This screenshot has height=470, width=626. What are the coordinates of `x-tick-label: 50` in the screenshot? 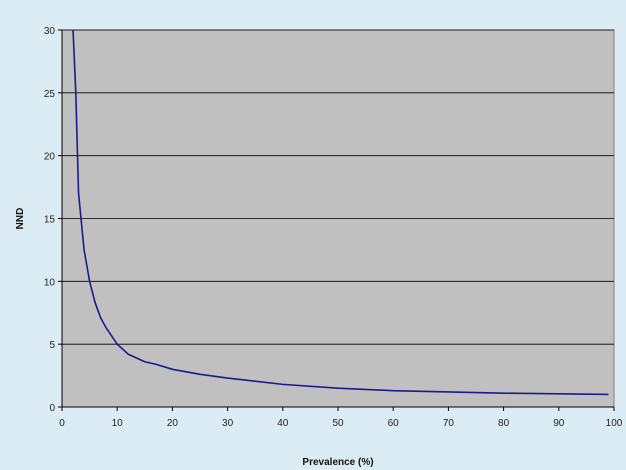 It's located at (338, 423).